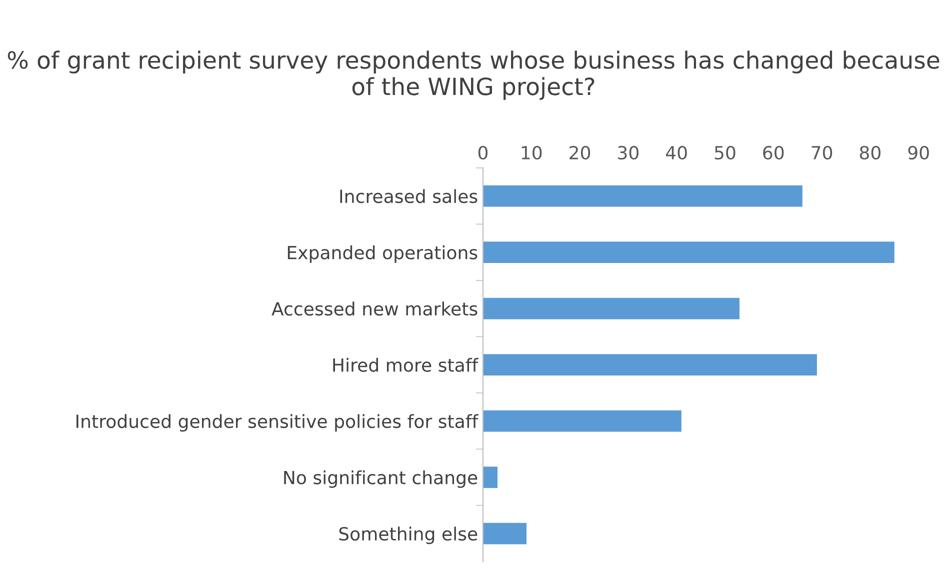  What do you see at coordinates (405, 365) in the screenshot?
I see `y-tick-label: Hired more staff` at bounding box center [405, 365].